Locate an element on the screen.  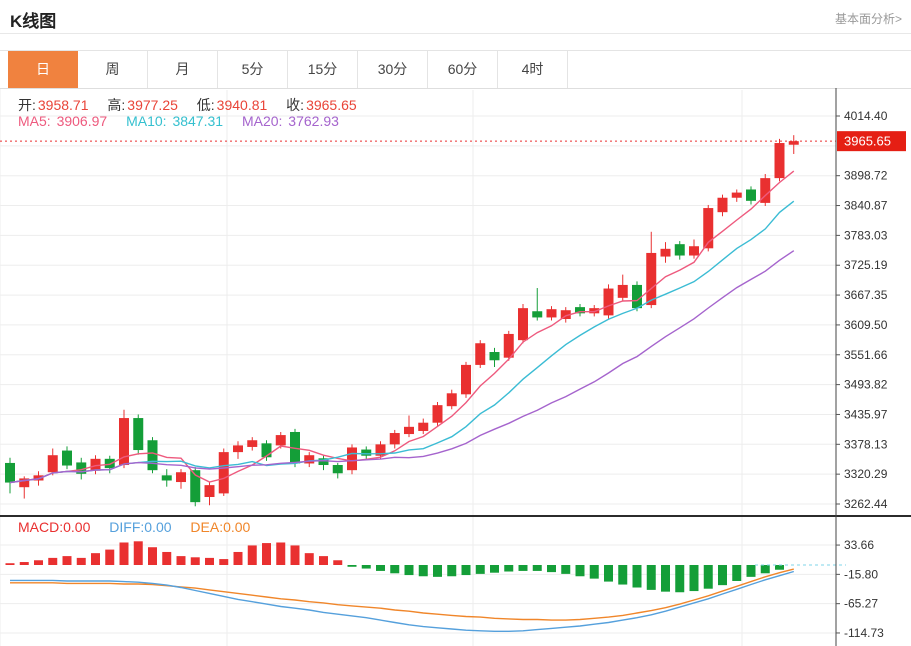
ma20-value: MA20: 3762.93 is located at coordinates (290, 121).